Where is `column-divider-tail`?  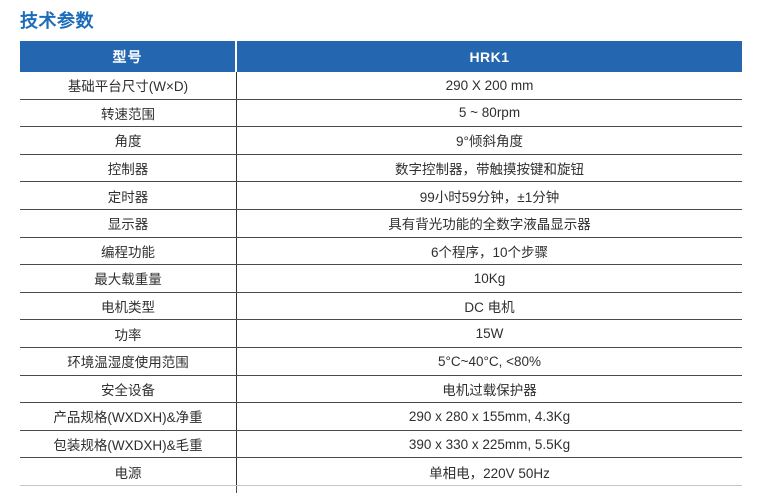 column-divider-tail is located at coordinates (236, 489).